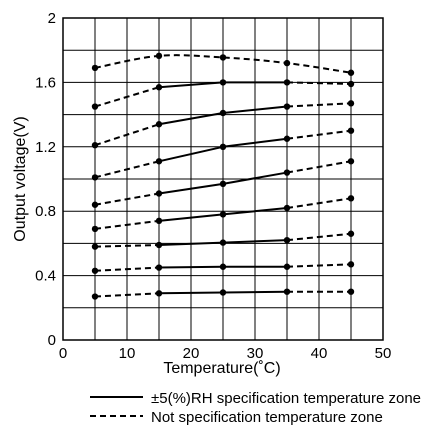 This screenshot has height=430, width=444. What do you see at coordinates (191, 353) in the screenshot?
I see `x-tick-label: 20` at bounding box center [191, 353].